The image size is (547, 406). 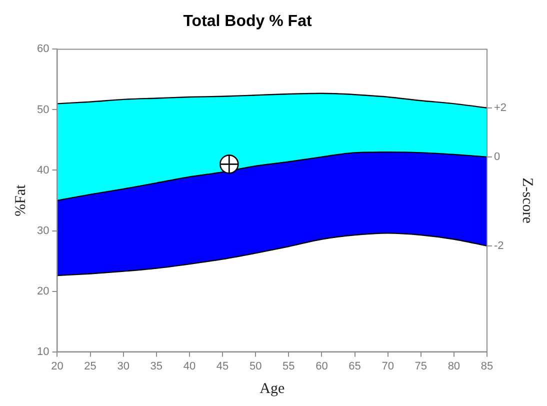 What do you see at coordinates (388, 366) in the screenshot?
I see `x-tick-label: 70` at bounding box center [388, 366].